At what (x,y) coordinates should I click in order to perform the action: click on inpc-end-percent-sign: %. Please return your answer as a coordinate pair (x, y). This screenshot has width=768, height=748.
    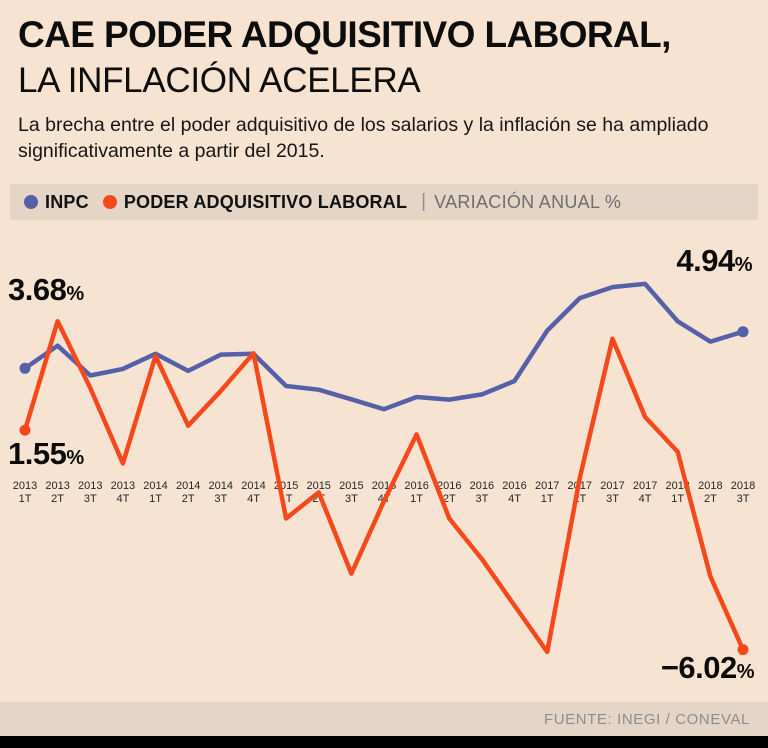
    Looking at the image, I should click on (743, 265).